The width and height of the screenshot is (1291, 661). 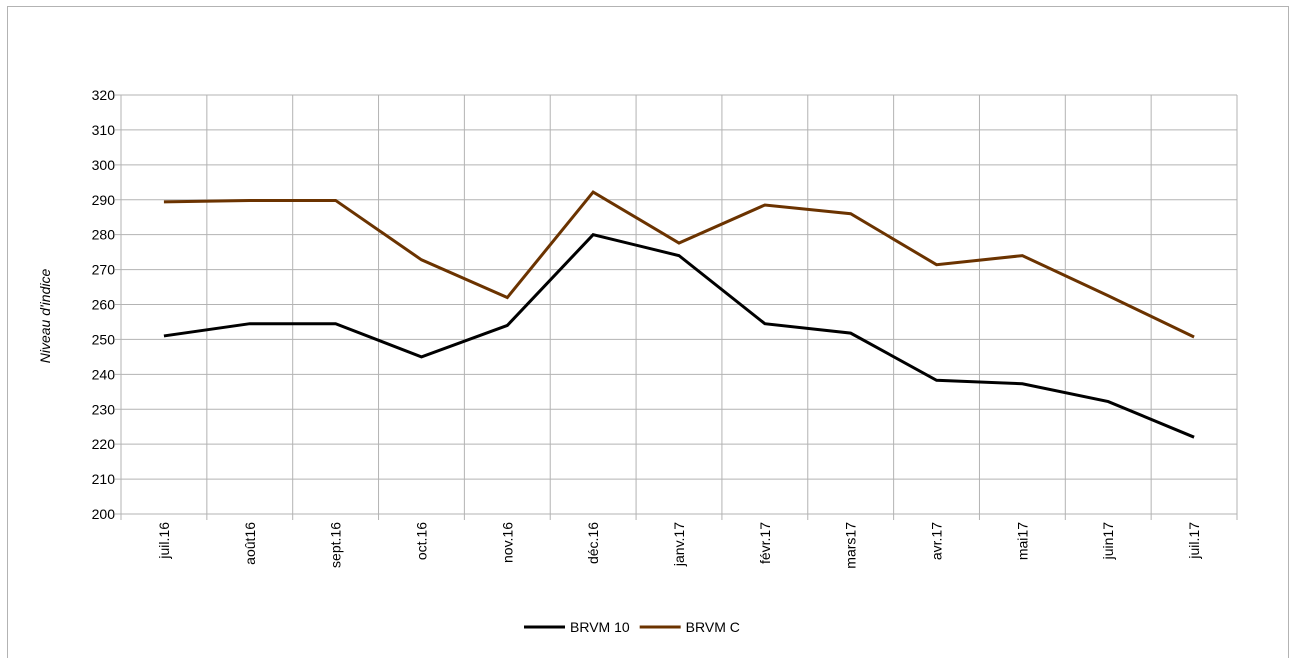 I want to click on y-tick-label: 290, so click(x=104, y=200).